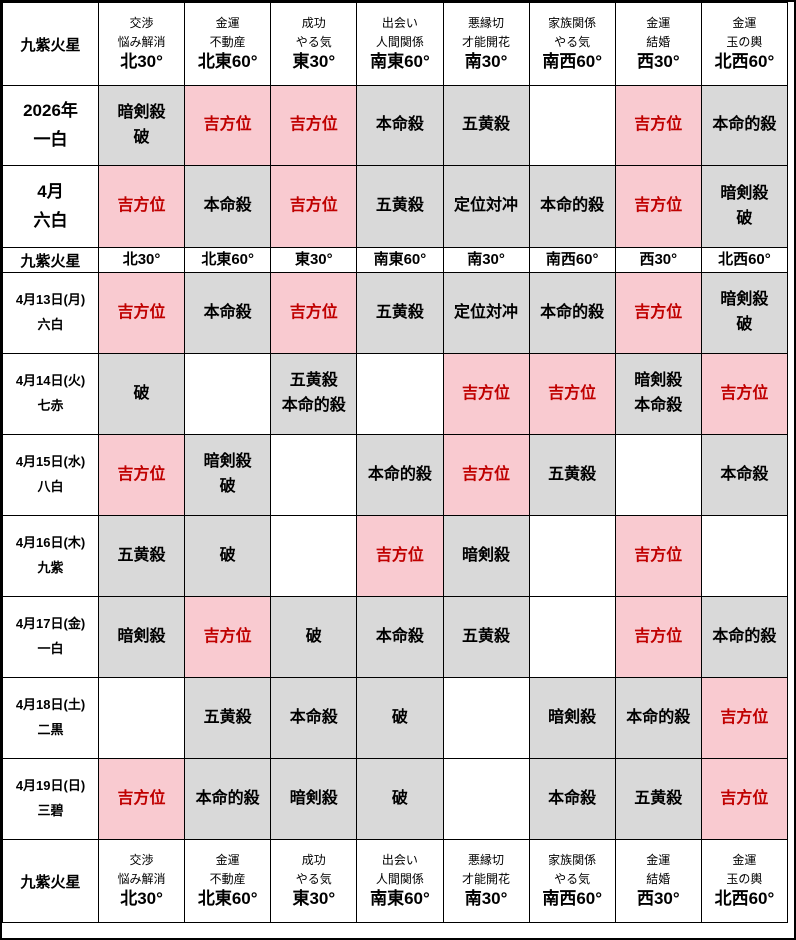 The image size is (796, 940). What do you see at coordinates (400, 62) in the screenshot?
I see `column-header-line: 南東60°` at bounding box center [400, 62].